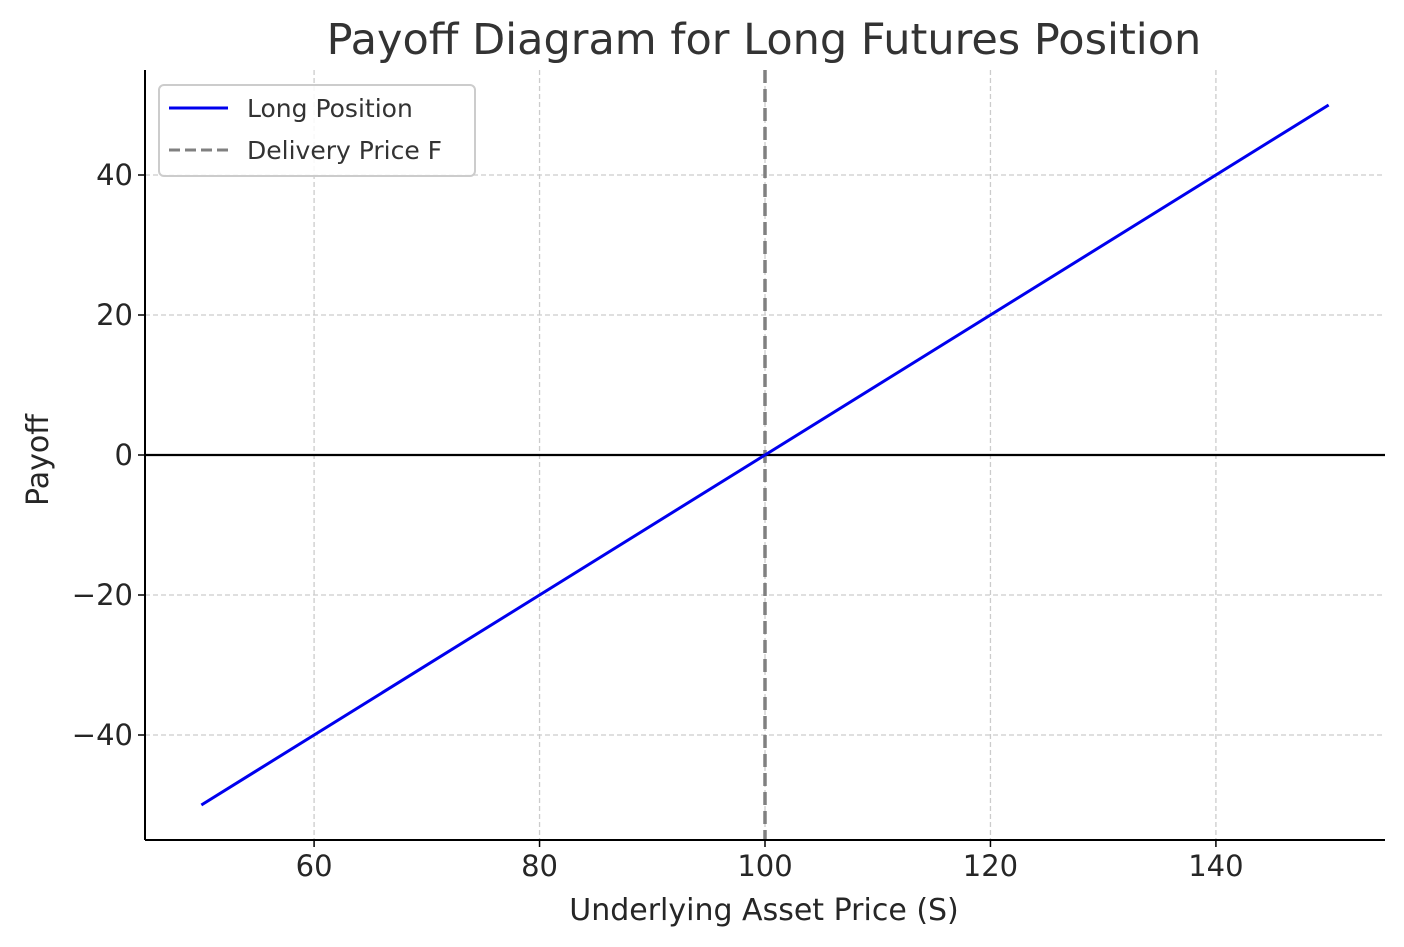 The width and height of the screenshot is (1404, 947). What do you see at coordinates (1215, 866) in the screenshot?
I see `x-tick-label: 140` at bounding box center [1215, 866].